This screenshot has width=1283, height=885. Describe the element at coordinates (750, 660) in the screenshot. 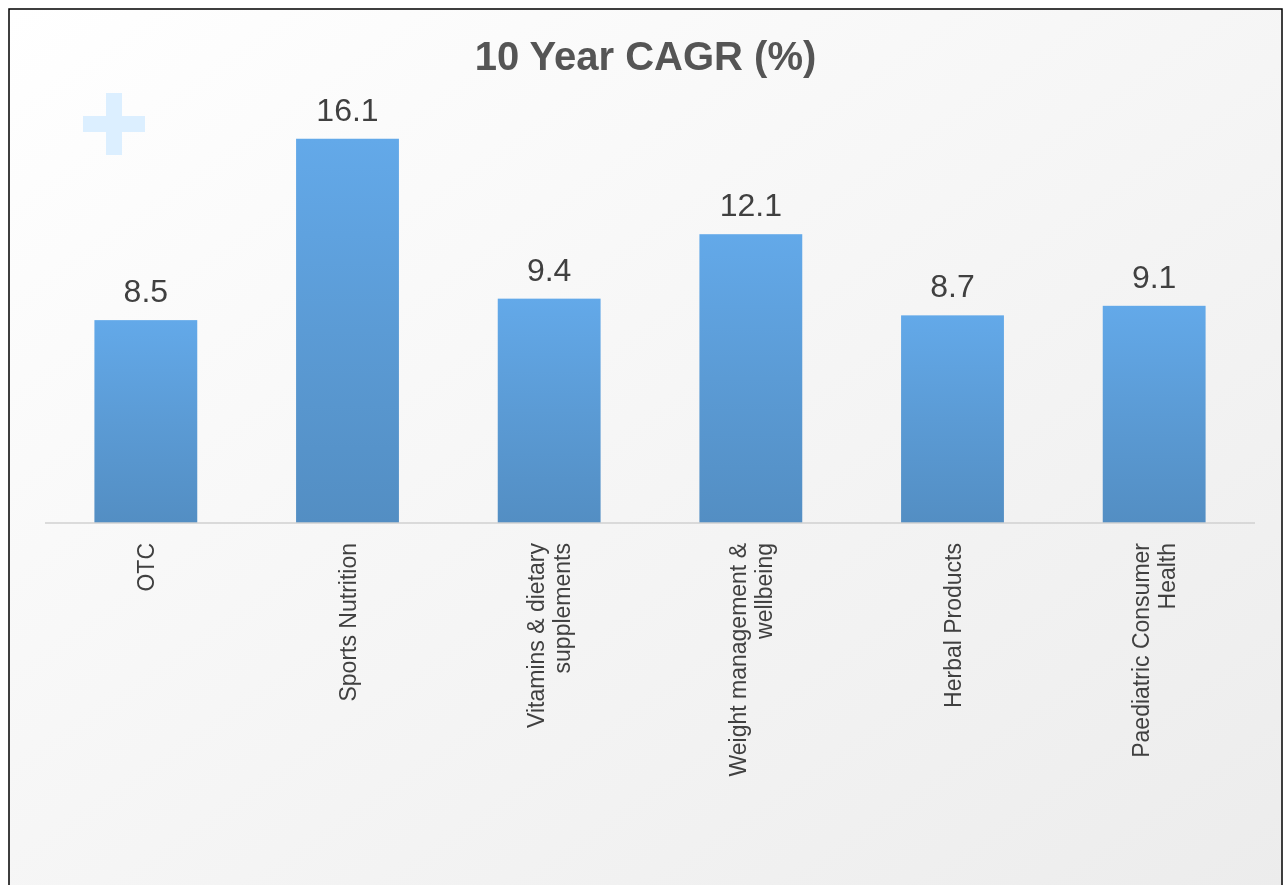

I see `x-tick-label: Weight management & wellbeing` at that location.